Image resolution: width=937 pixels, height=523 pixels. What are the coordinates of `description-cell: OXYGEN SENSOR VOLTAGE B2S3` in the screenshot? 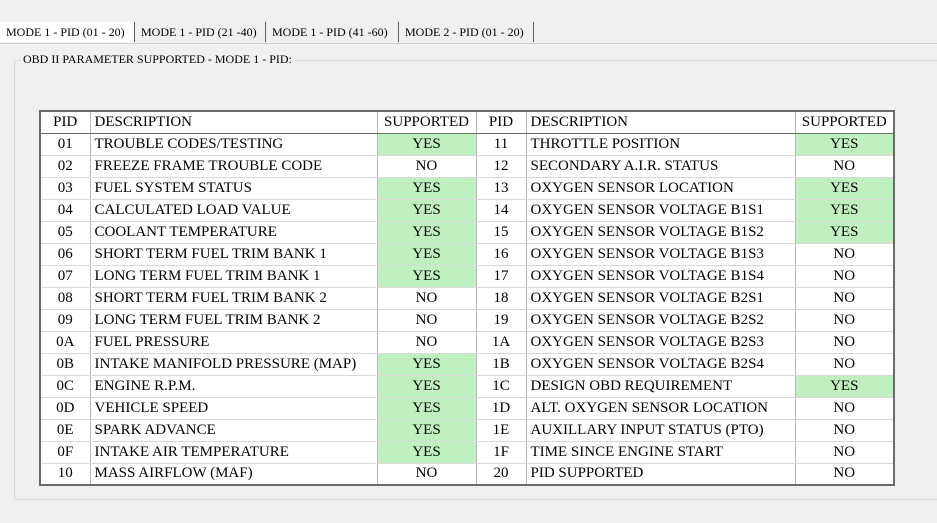 It's located at (661, 342).